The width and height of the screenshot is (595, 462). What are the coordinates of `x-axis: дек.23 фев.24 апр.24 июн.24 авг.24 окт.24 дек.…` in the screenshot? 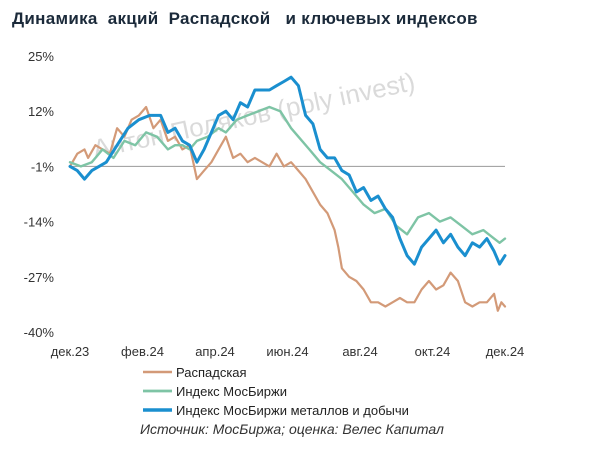 It's located at (288, 351).